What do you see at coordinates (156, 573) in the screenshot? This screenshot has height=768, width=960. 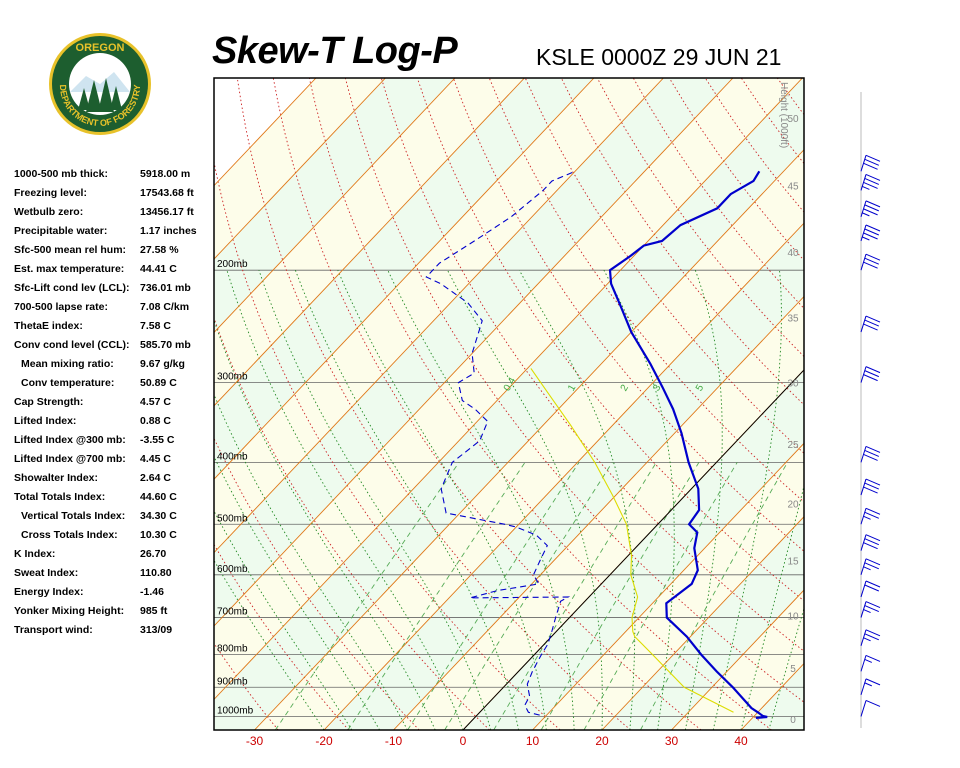 I see `index-value: 110.80` at bounding box center [156, 573].